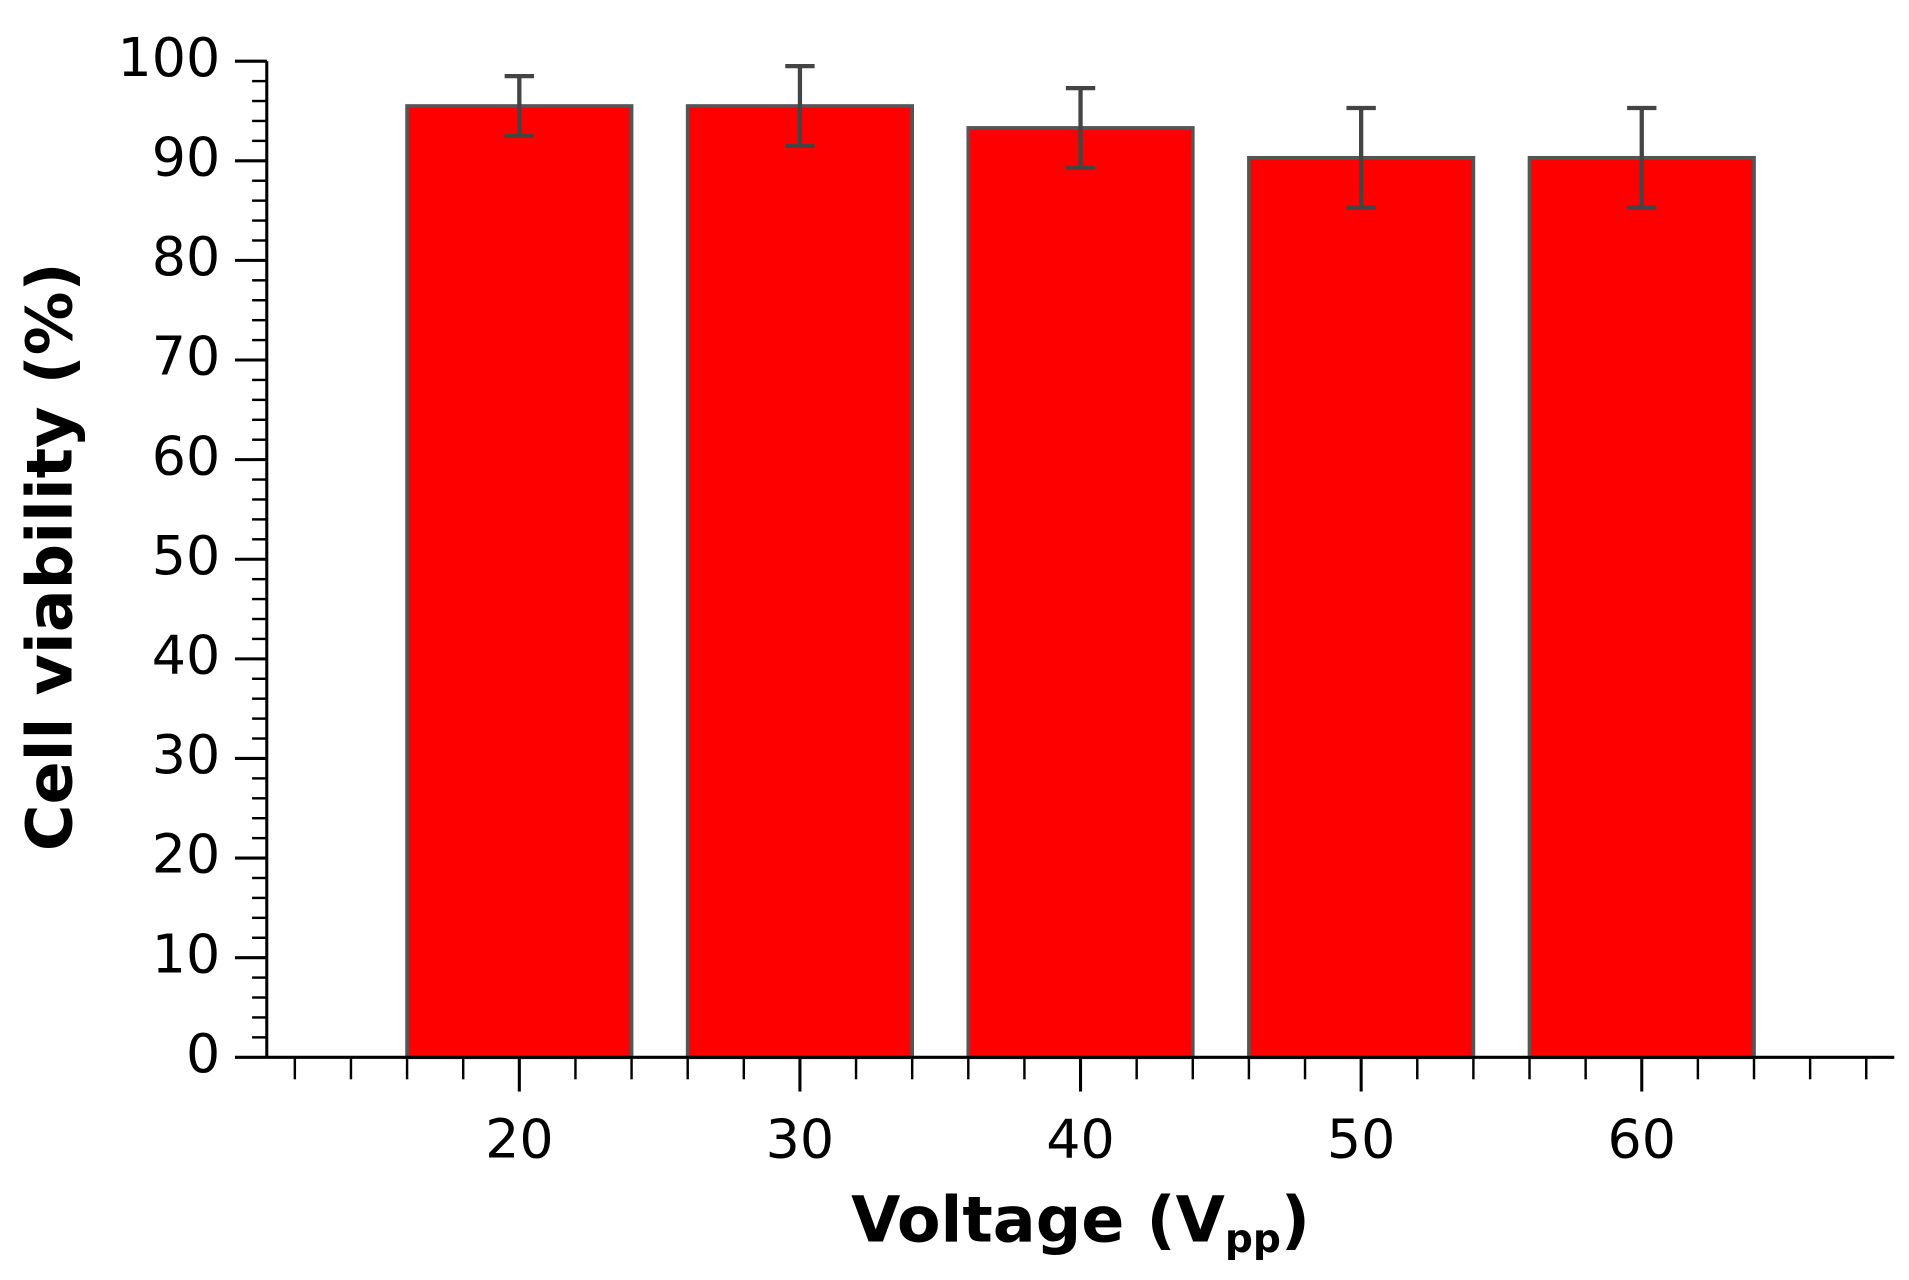  I want to click on y-tick-label: 30, so click(186, 754).